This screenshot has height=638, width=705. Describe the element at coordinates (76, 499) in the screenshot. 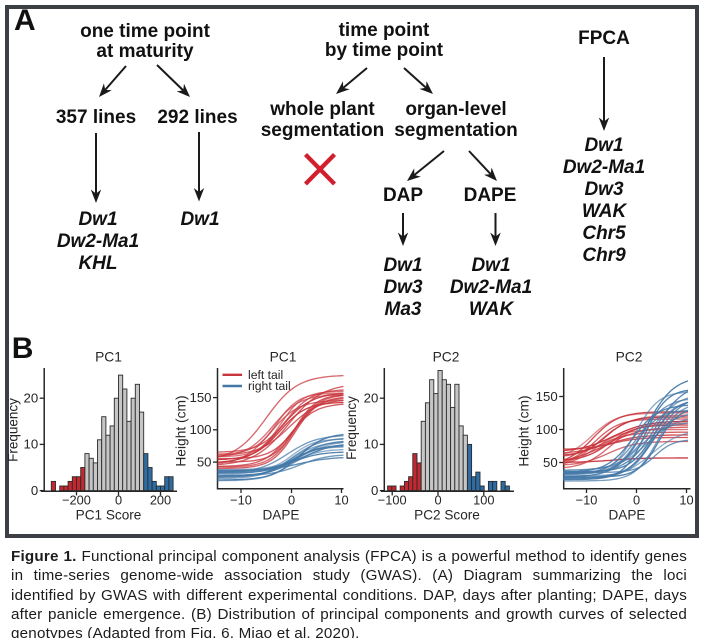

I see `svg-text: −200` at that location.